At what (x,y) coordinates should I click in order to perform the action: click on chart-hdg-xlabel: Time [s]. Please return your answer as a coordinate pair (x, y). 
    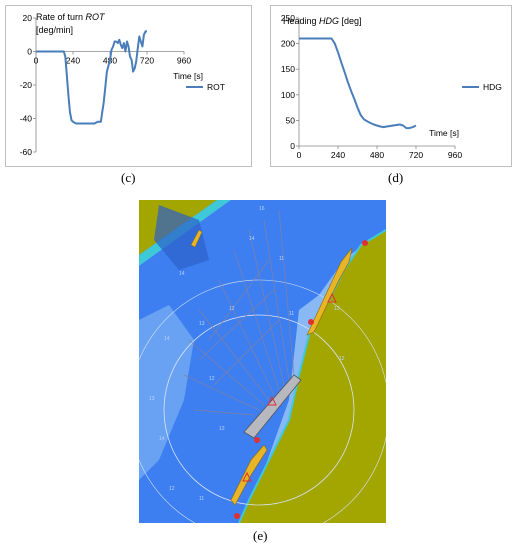
    Looking at the image, I should click on (444, 133).